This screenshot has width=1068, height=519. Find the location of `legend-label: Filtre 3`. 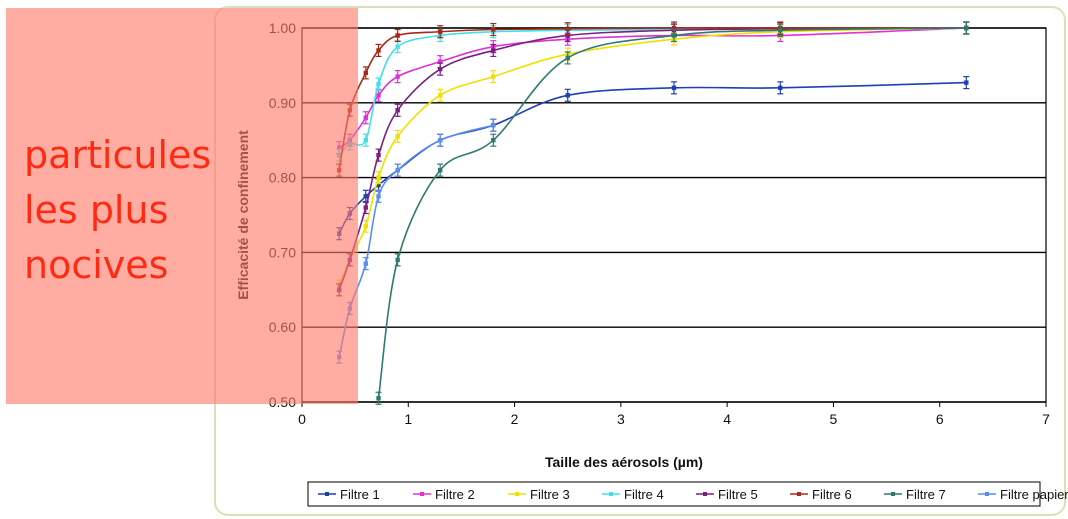

legend-label: Filtre 3 is located at coordinates (550, 494).